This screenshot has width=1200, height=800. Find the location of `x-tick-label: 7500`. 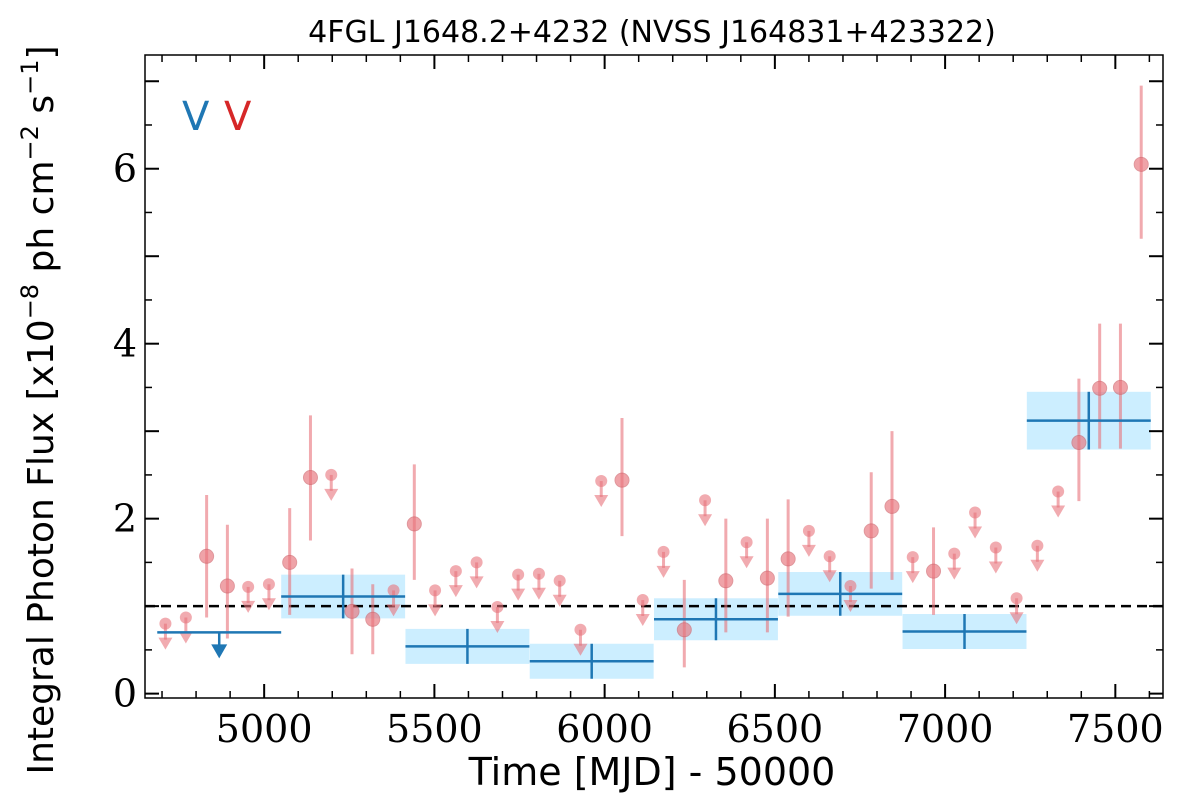

x-tick-label: 7500 is located at coordinates (1115, 729).